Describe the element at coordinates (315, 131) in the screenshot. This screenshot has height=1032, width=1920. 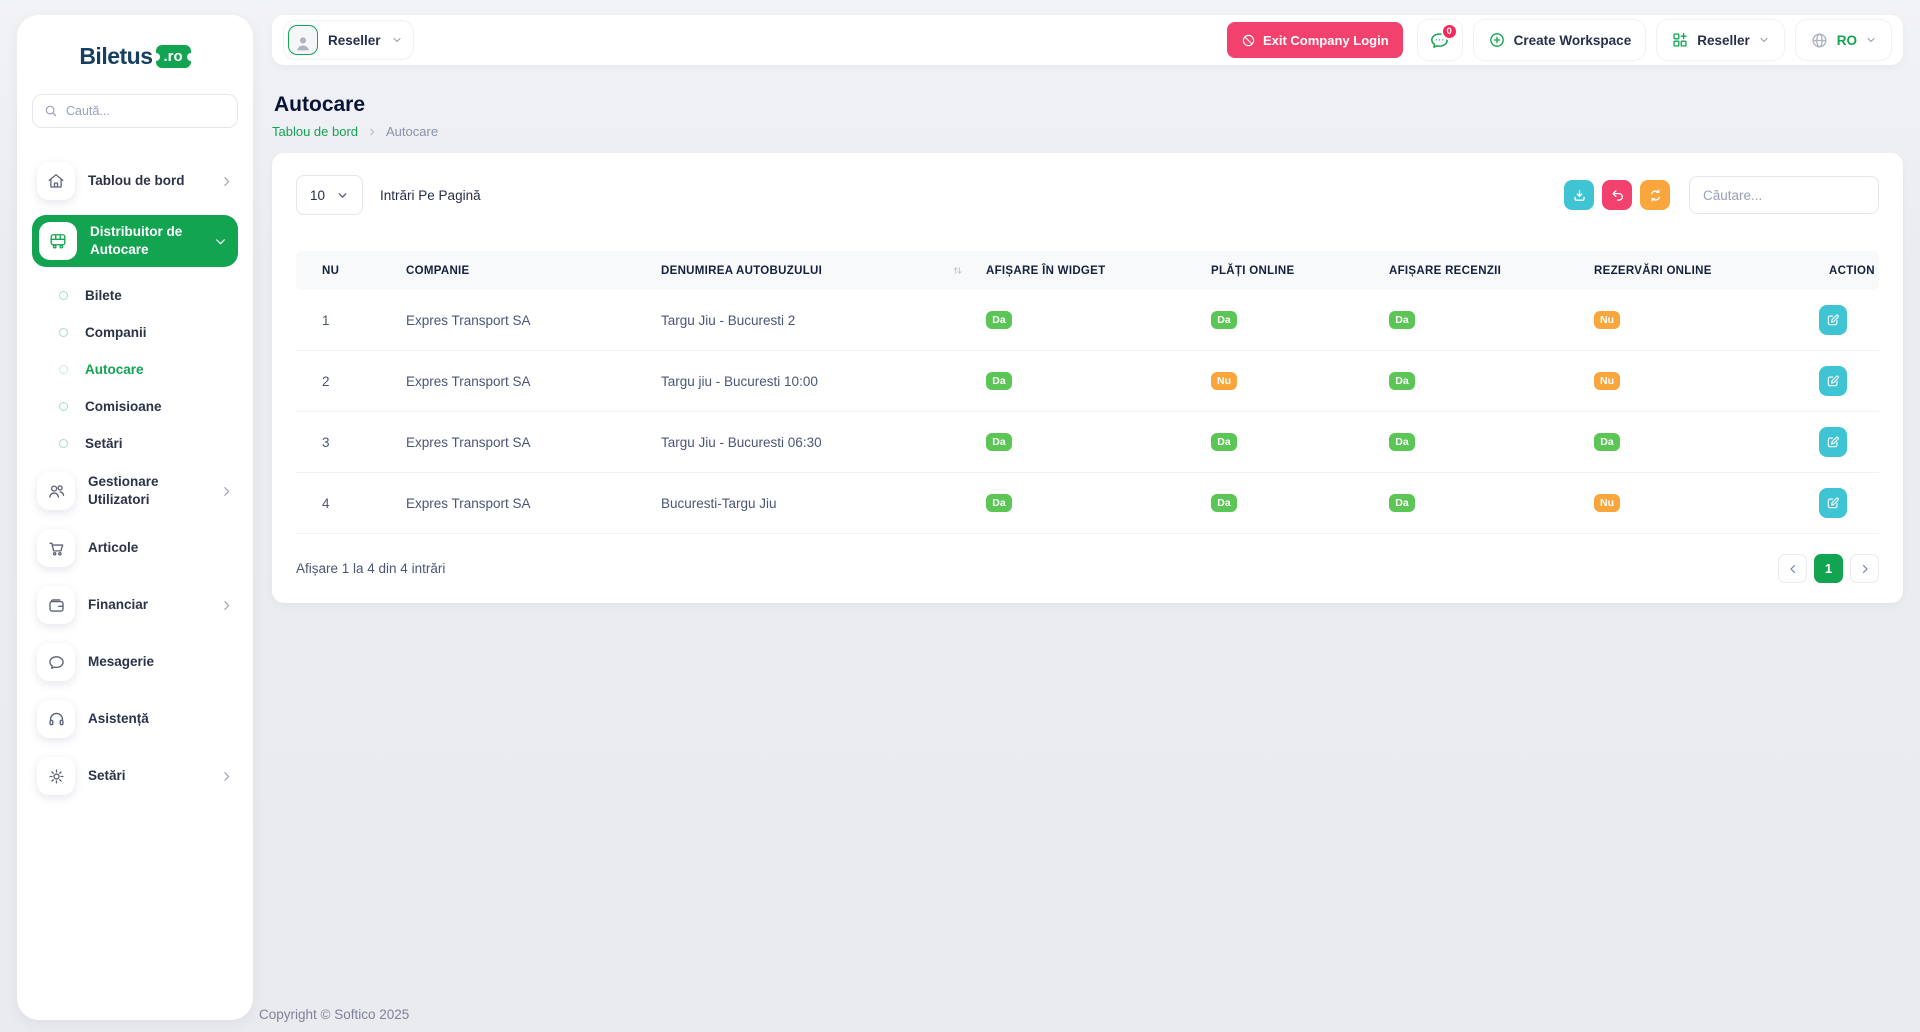
I see `breadcrumb-home-link: Tablou de bord` at that location.